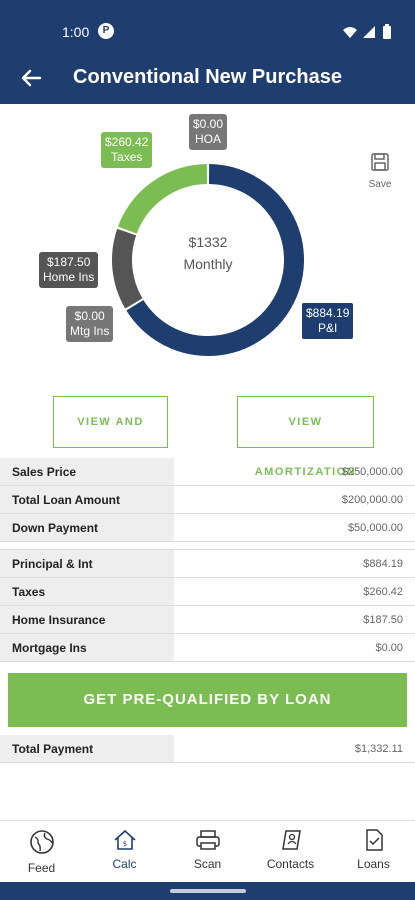 This screenshot has width=415, height=900. What do you see at coordinates (378, 749) in the screenshot?
I see `total-value: $1,332.11` at bounding box center [378, 749].